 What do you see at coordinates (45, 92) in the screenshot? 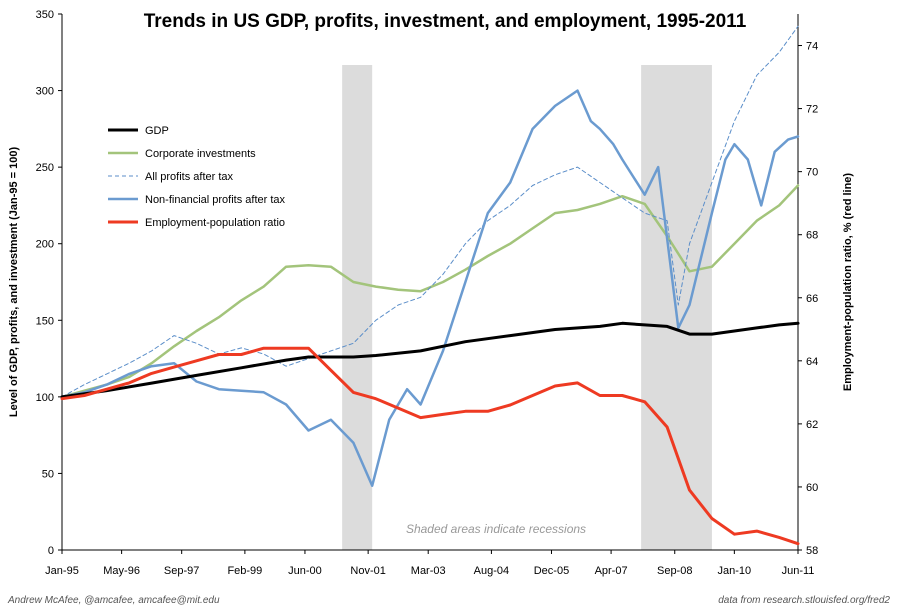
I see `y-tick-label: 300` at bounding box center [45, 92].